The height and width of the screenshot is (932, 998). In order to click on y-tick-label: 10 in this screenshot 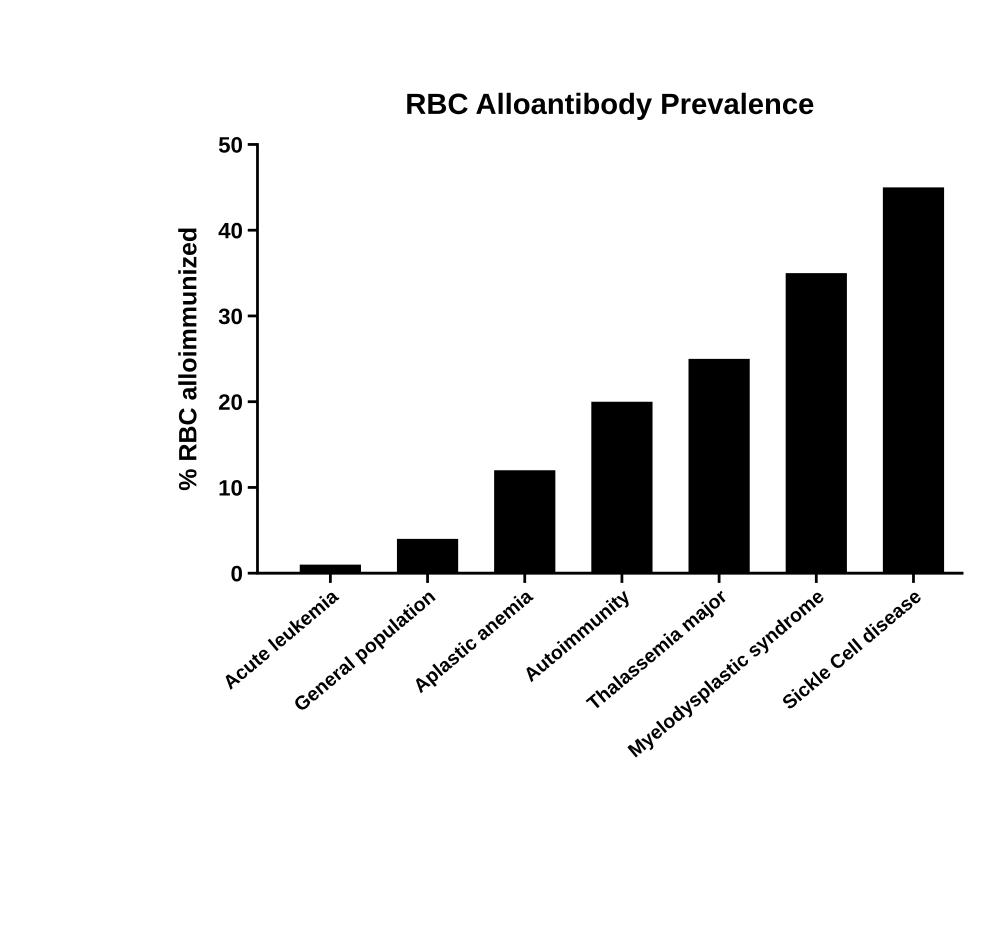, I will do `click(231, 488)`.